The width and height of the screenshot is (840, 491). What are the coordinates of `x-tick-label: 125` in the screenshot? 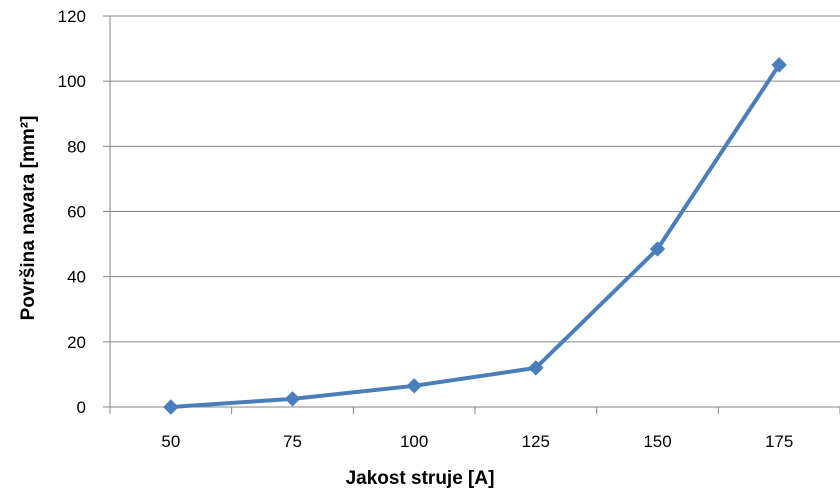 It's located at (536, 441).